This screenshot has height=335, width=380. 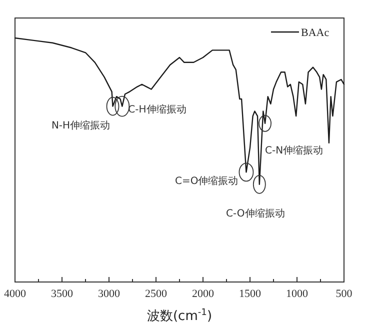 I want to click on x-tick-label: 1500, so click(x=250, y=294).